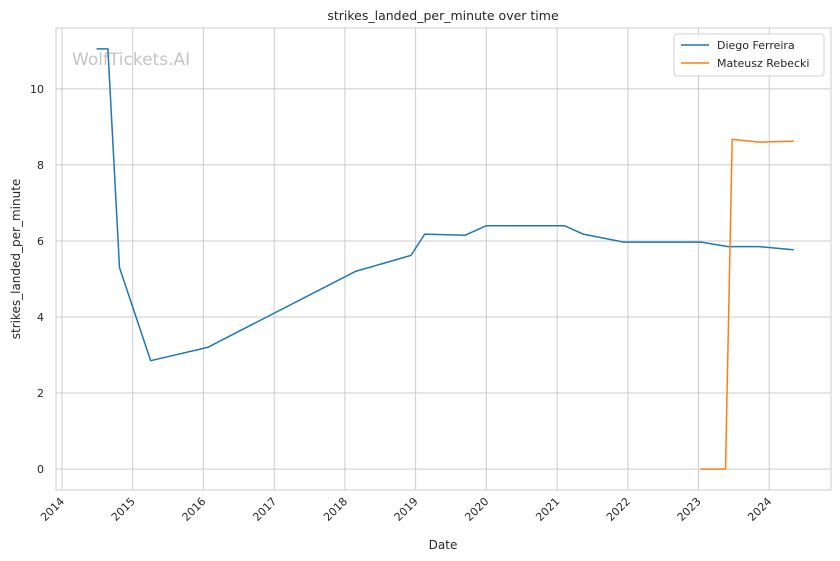 This screenshot has width=840, height=561. What do you see at coordinates (131, 60) in the screenshot?
I see `watermark-text: WolfTickets.AI` at bounding box center [131, 60].